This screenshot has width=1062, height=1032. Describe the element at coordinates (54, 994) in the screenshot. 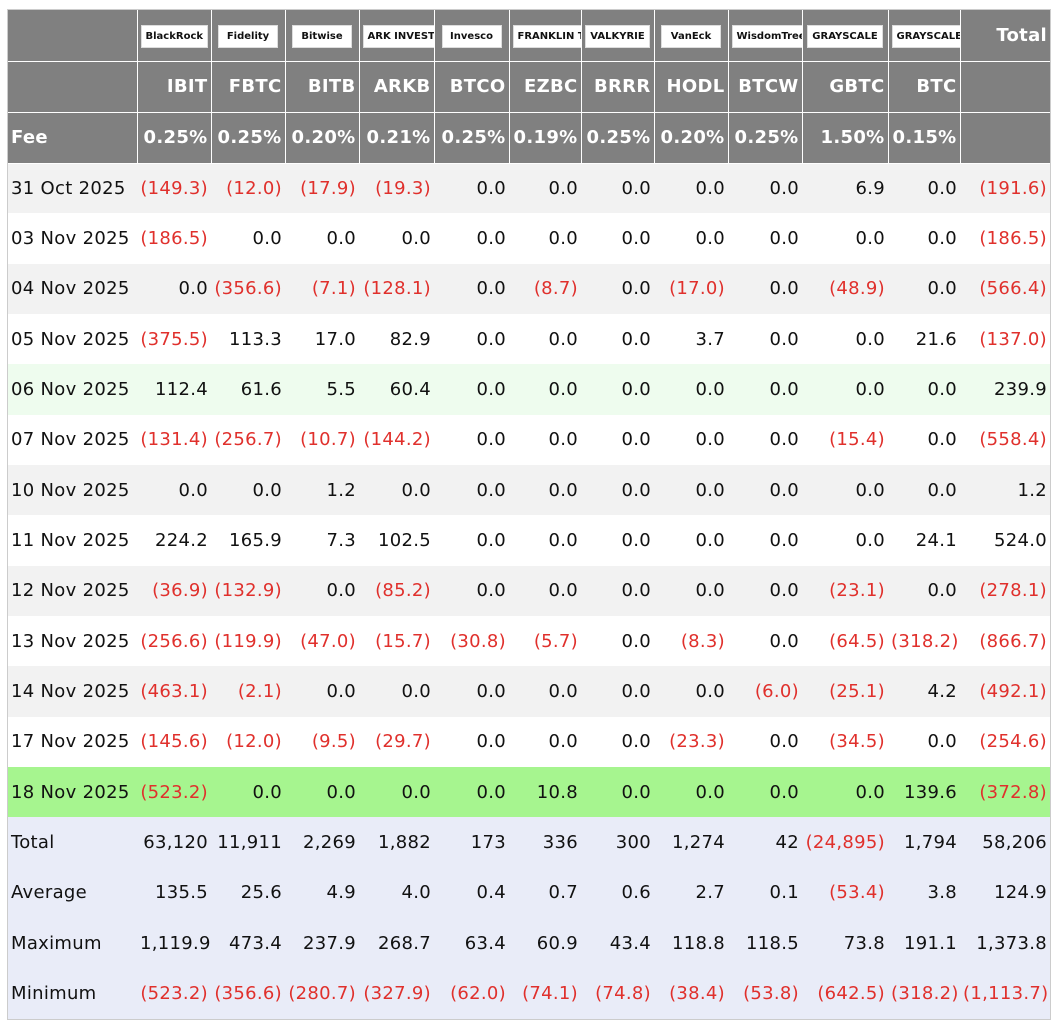

I see `row-label: Minimum` at that location.